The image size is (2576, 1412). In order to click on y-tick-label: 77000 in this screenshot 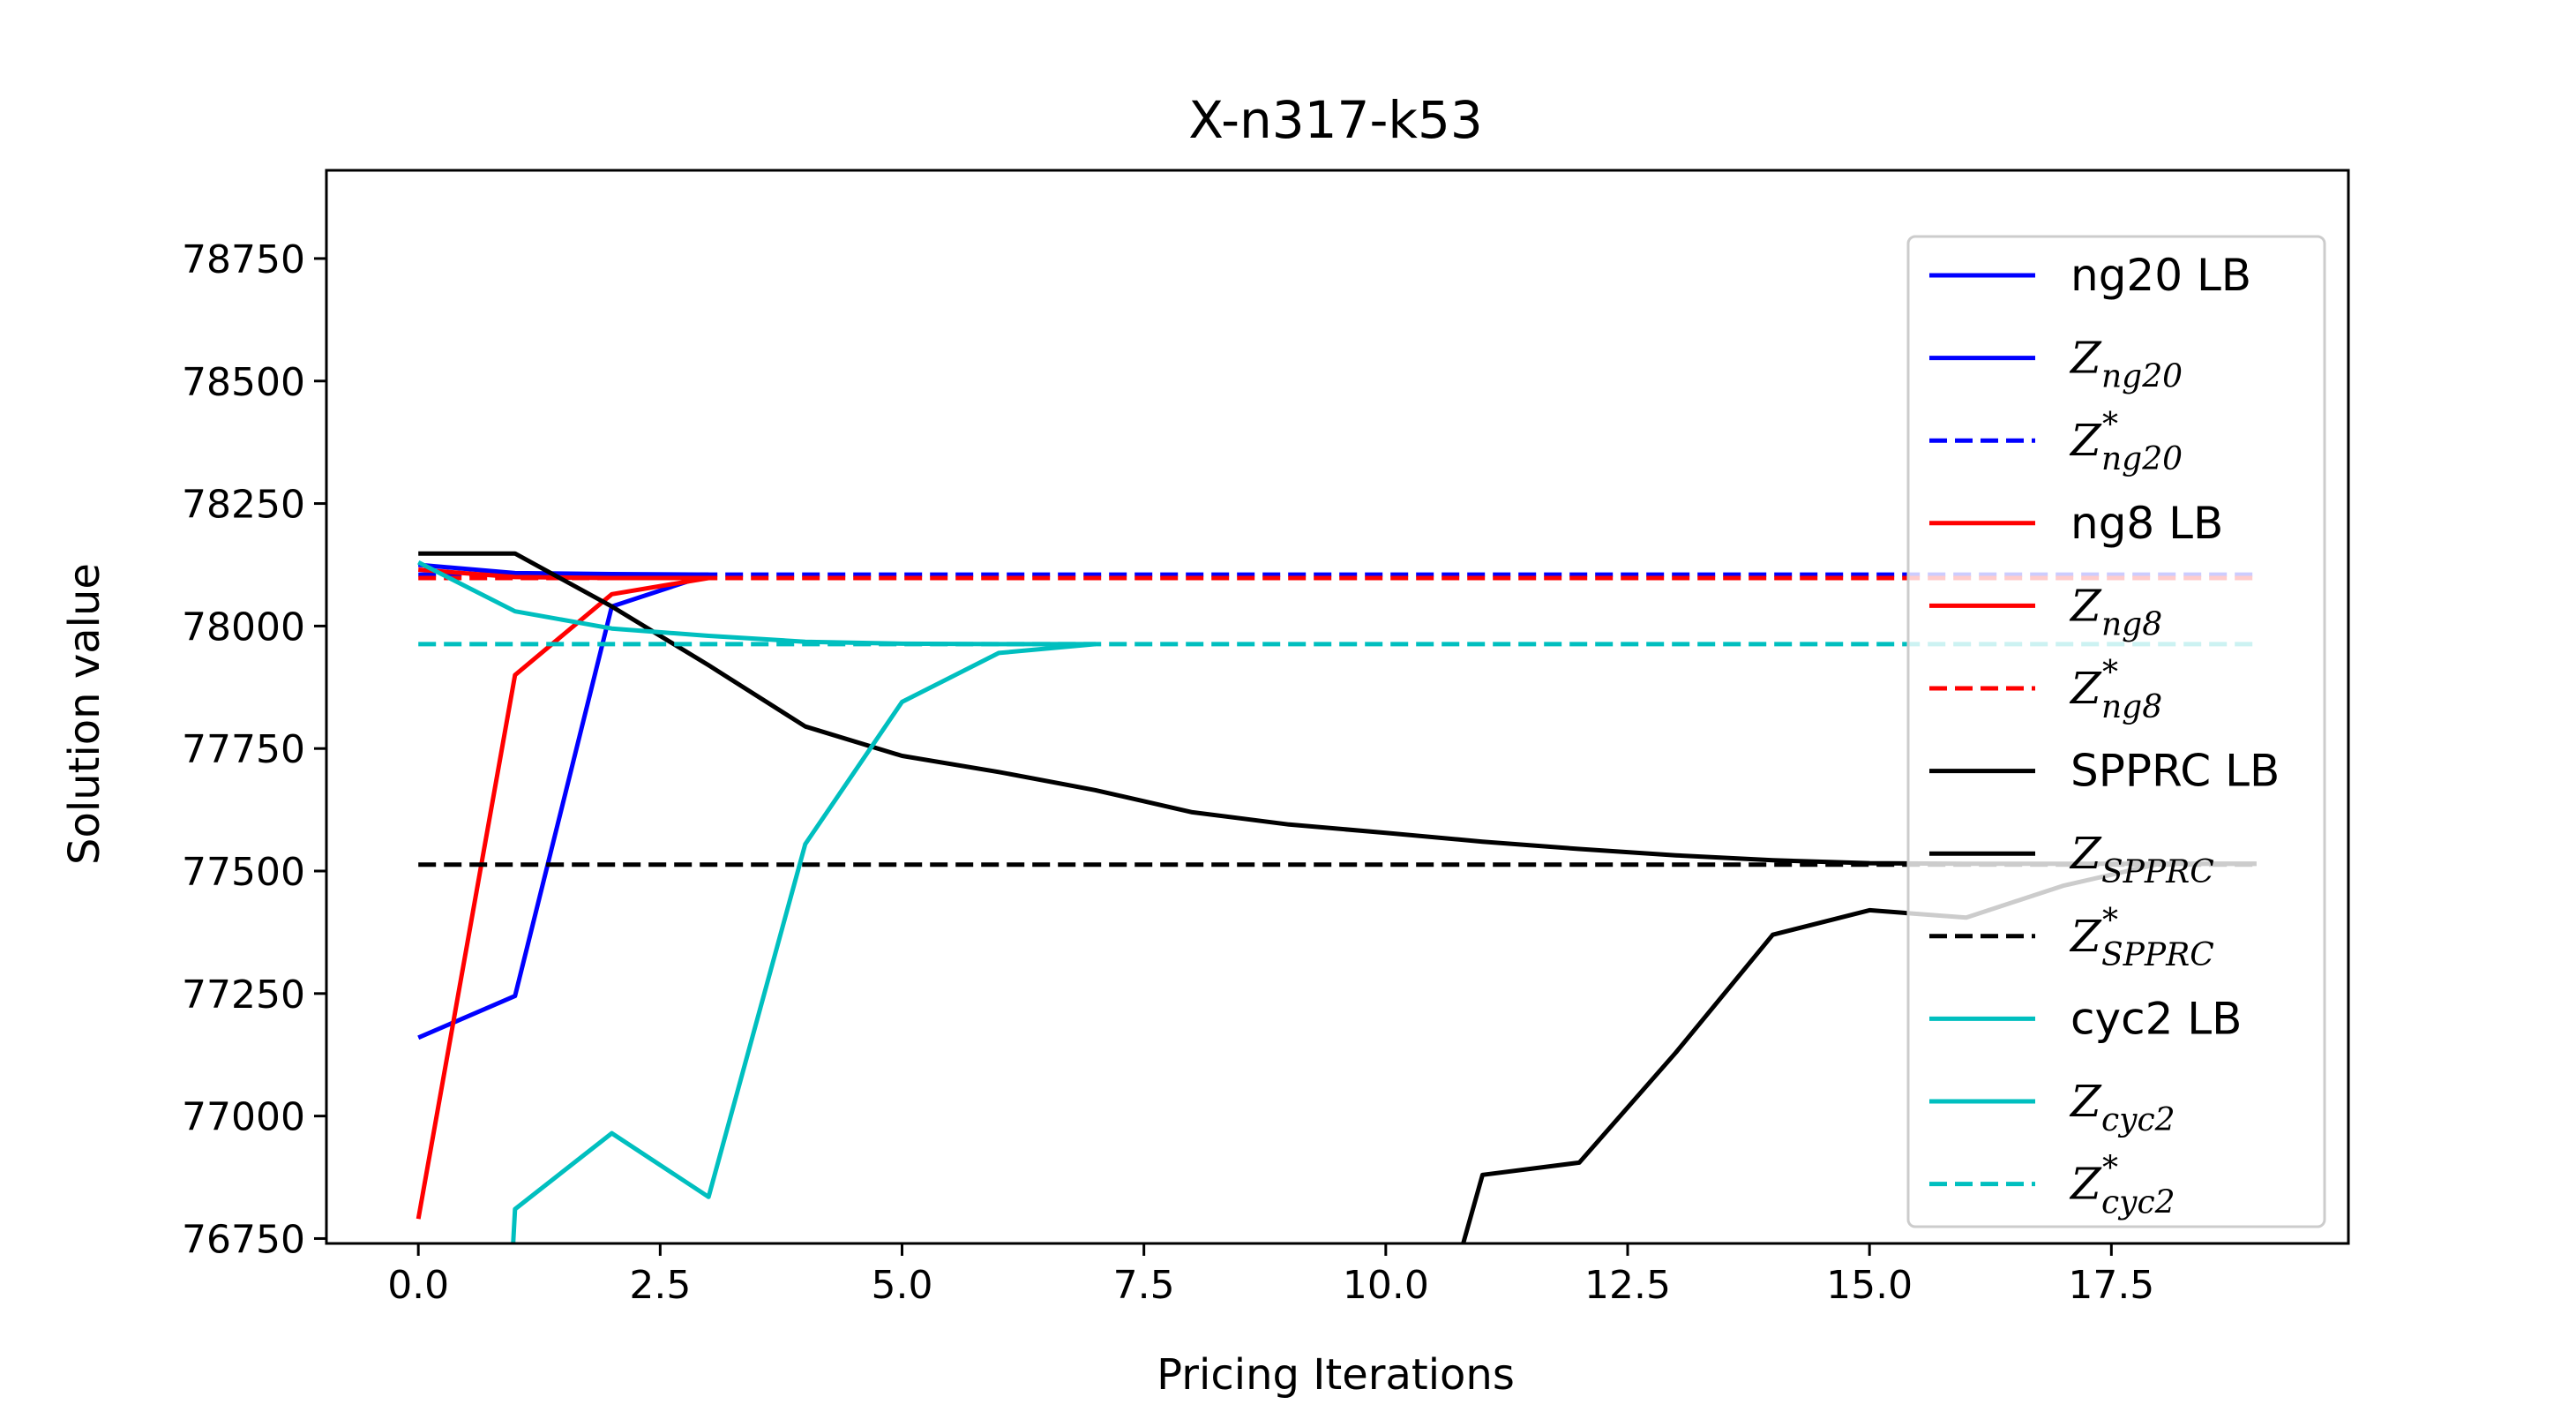, I will do `click(243, 1117)`.